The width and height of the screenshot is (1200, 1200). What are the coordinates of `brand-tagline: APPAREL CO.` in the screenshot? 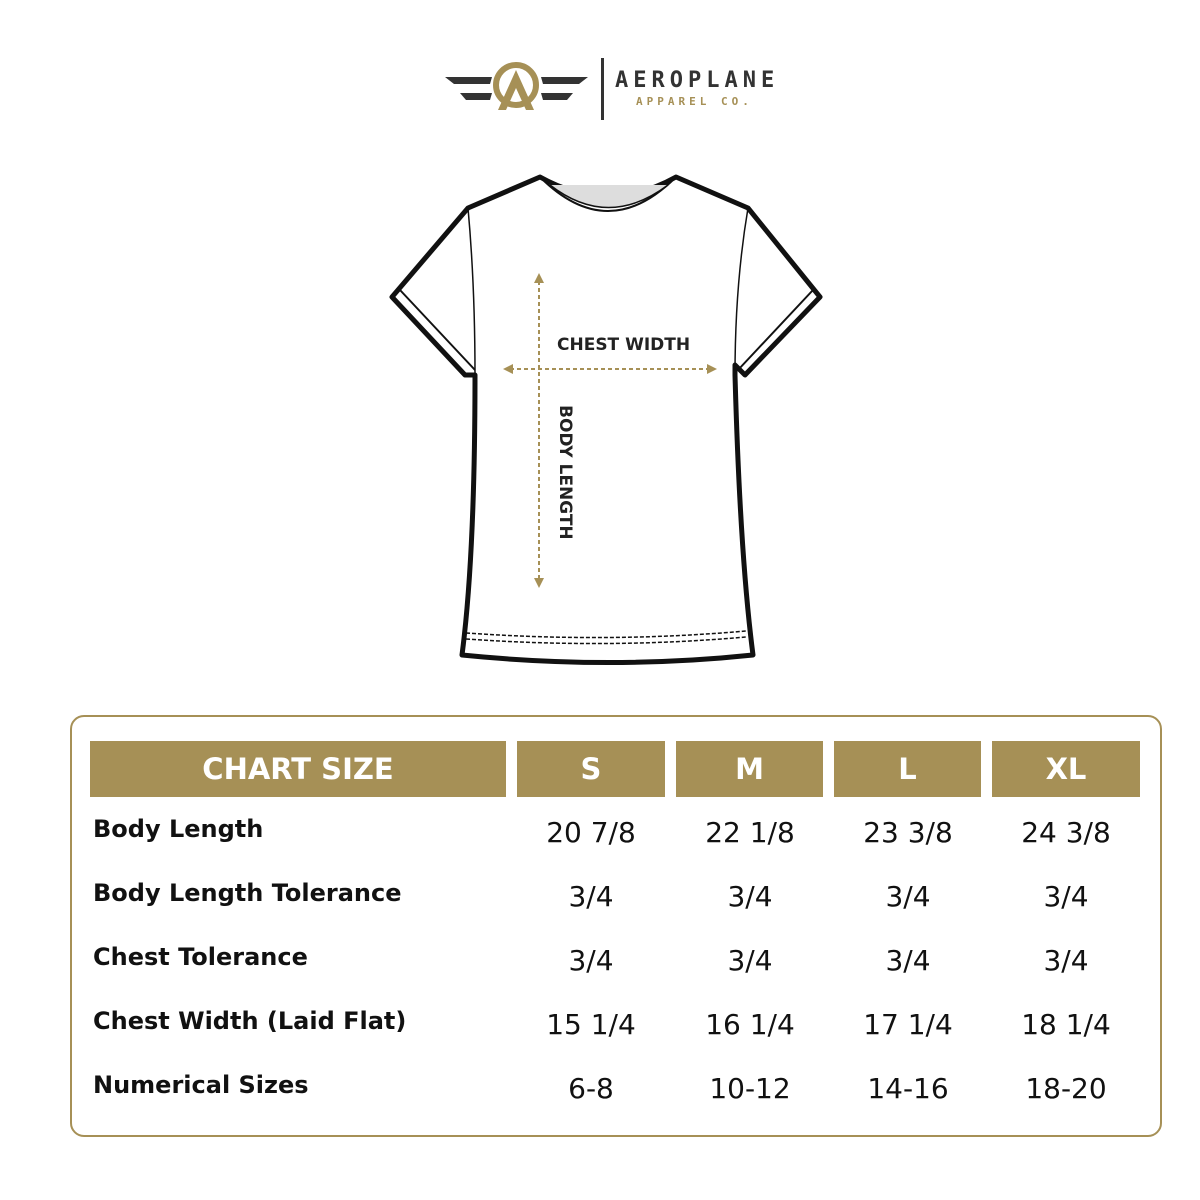 It's located at (694, 101).